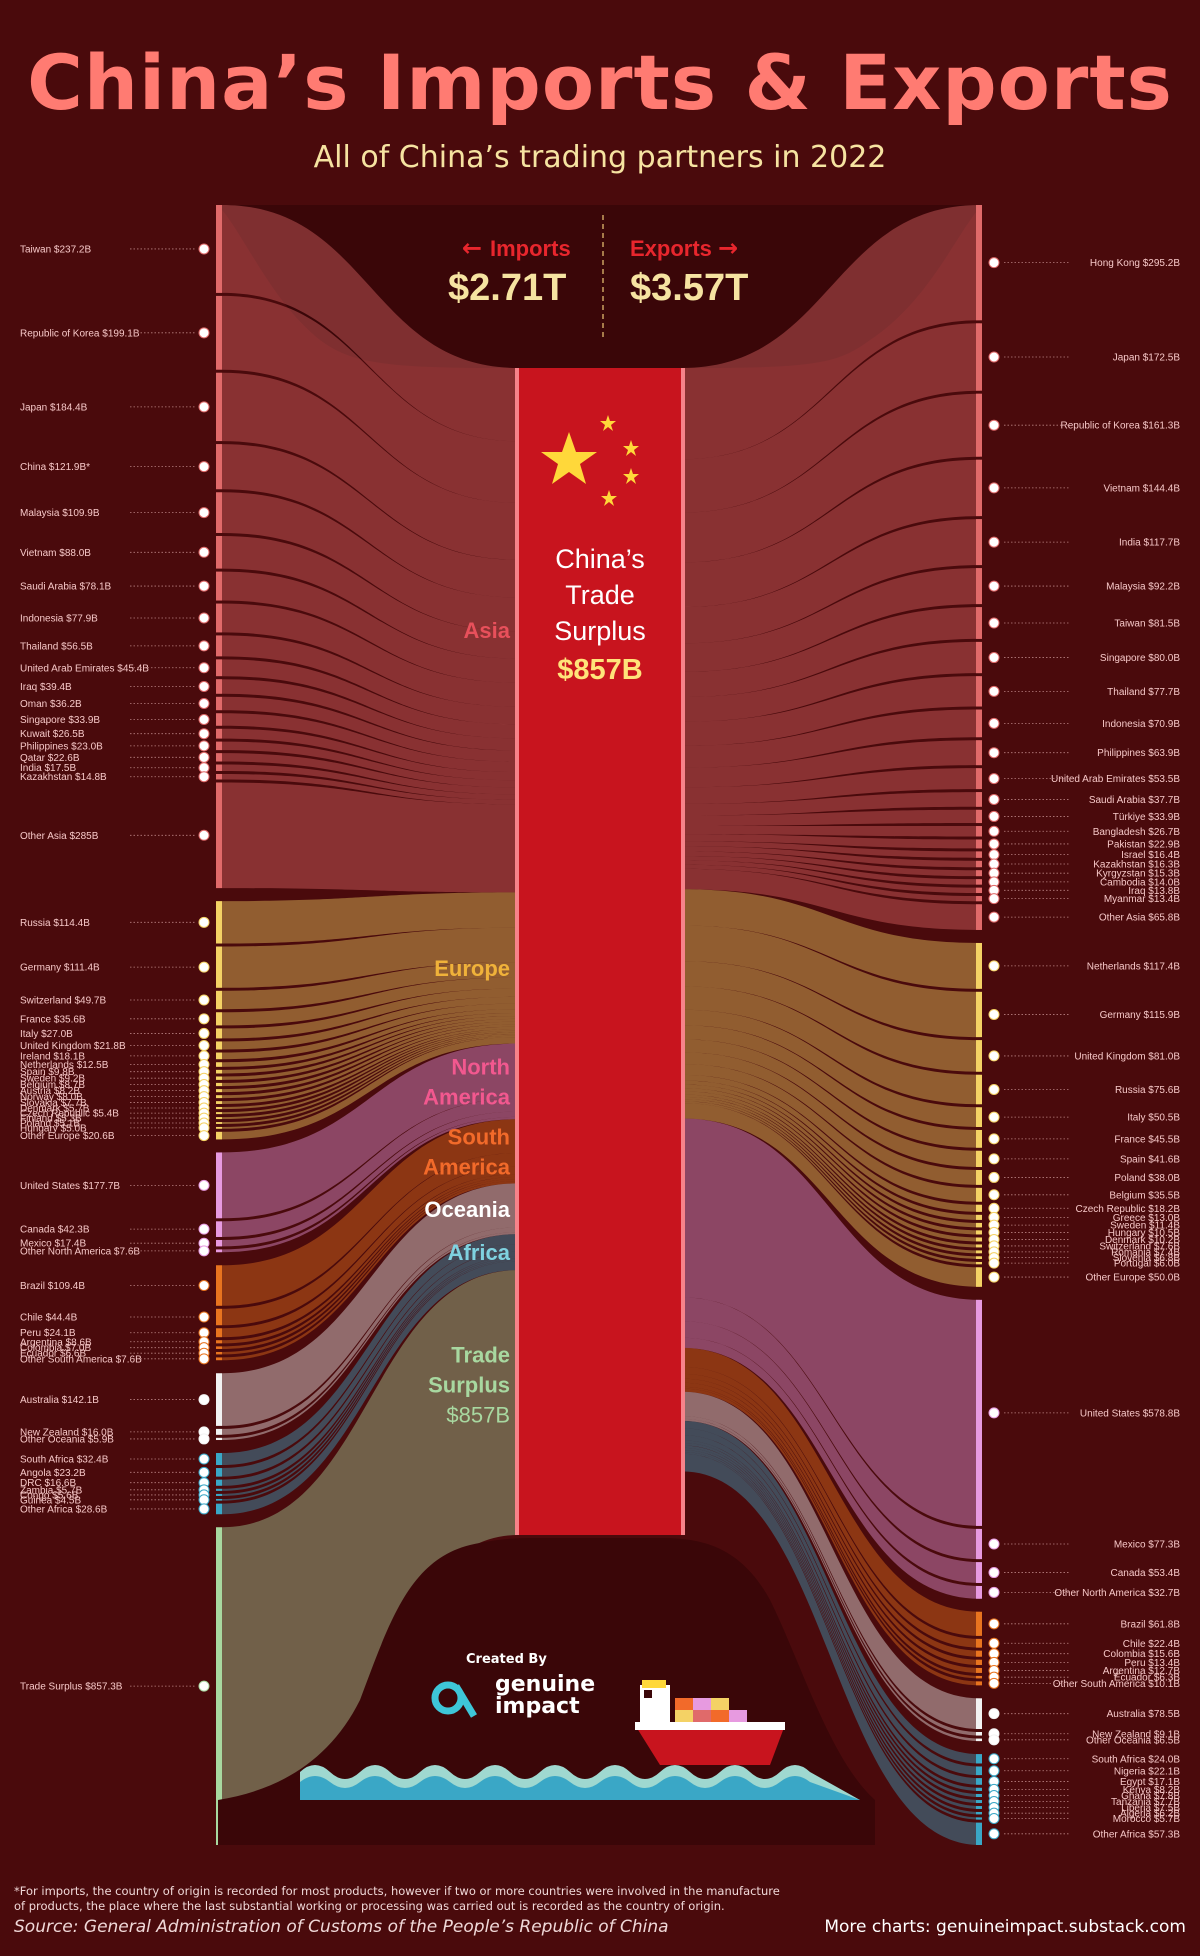 Image resolution: width=1200 pixels, height=1956 pixels. What do you see at coordinates (51, 1490) in the screenshot?
I see `import-label-zambia: Zambia $5.7B` at bounding box center [51, 1490].